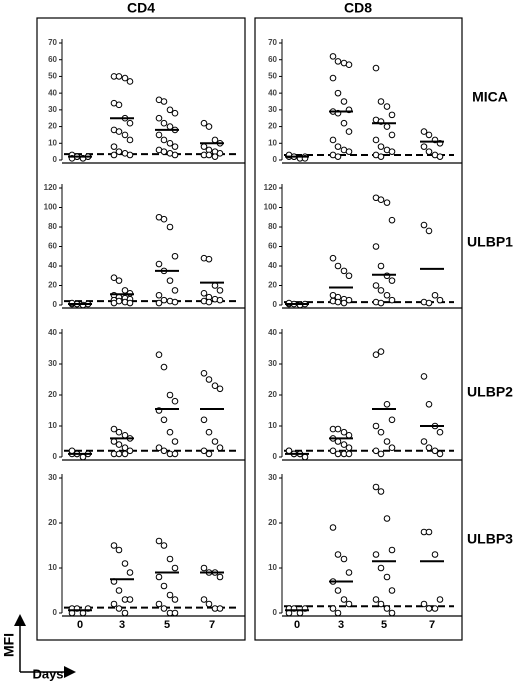 The width and height of the screenshot is (520, 683). Describe the element at coordinates (490, 242) in the screenshot. I see `row-label: ULBP1` at that location.